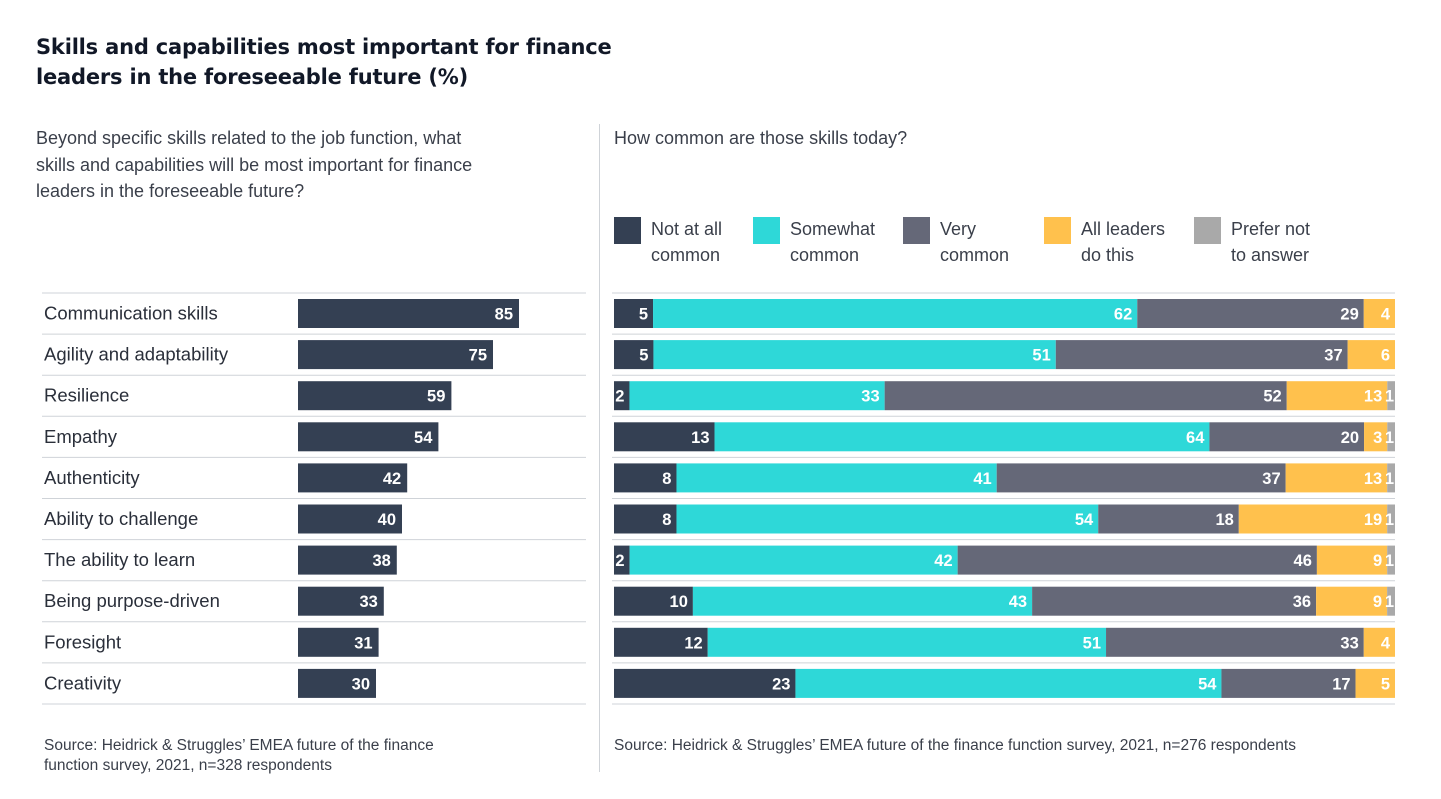  I want to click on data-label: 64, so click(1195, 438).